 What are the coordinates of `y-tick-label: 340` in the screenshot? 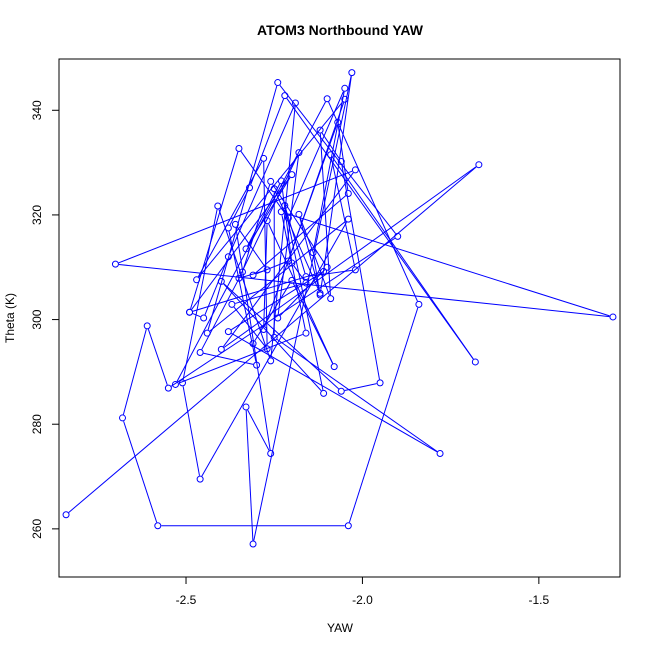 It's located at (37, 110).